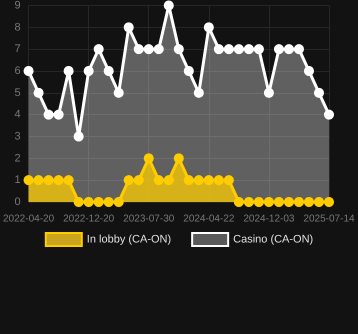  I want to click on y-tick-label: 6, so click(17, 71).